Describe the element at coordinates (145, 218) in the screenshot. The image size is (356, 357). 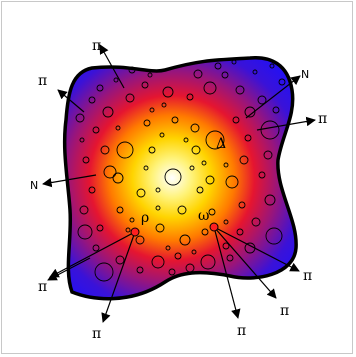
I see `label-rho: ρ` at that location.